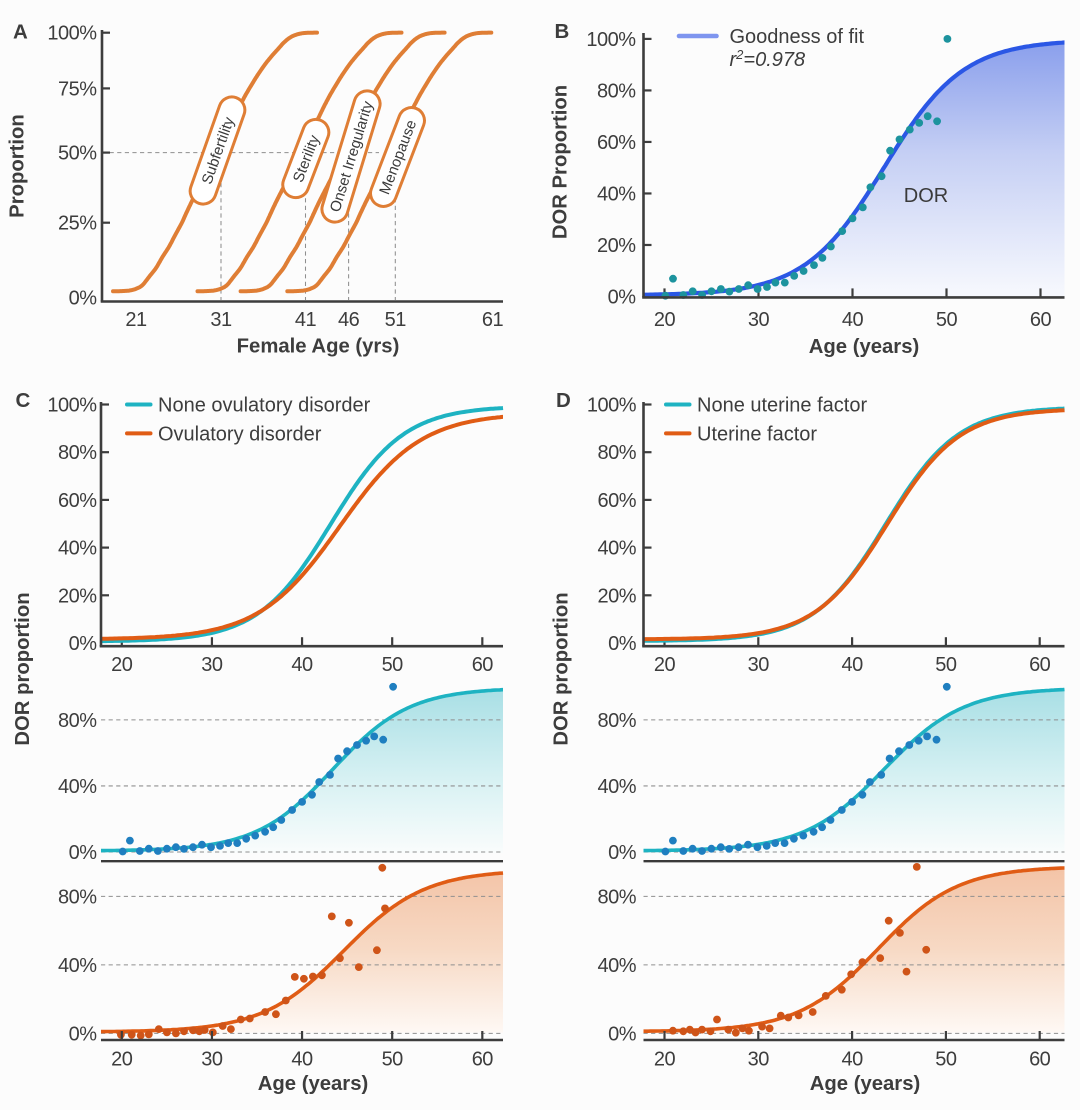 The image size is (1080, 1110). What do you see at coordinates (561, 162) in the screenshot?
I see `svg-text: DOR Proportion` at bounding box center [561, 162].